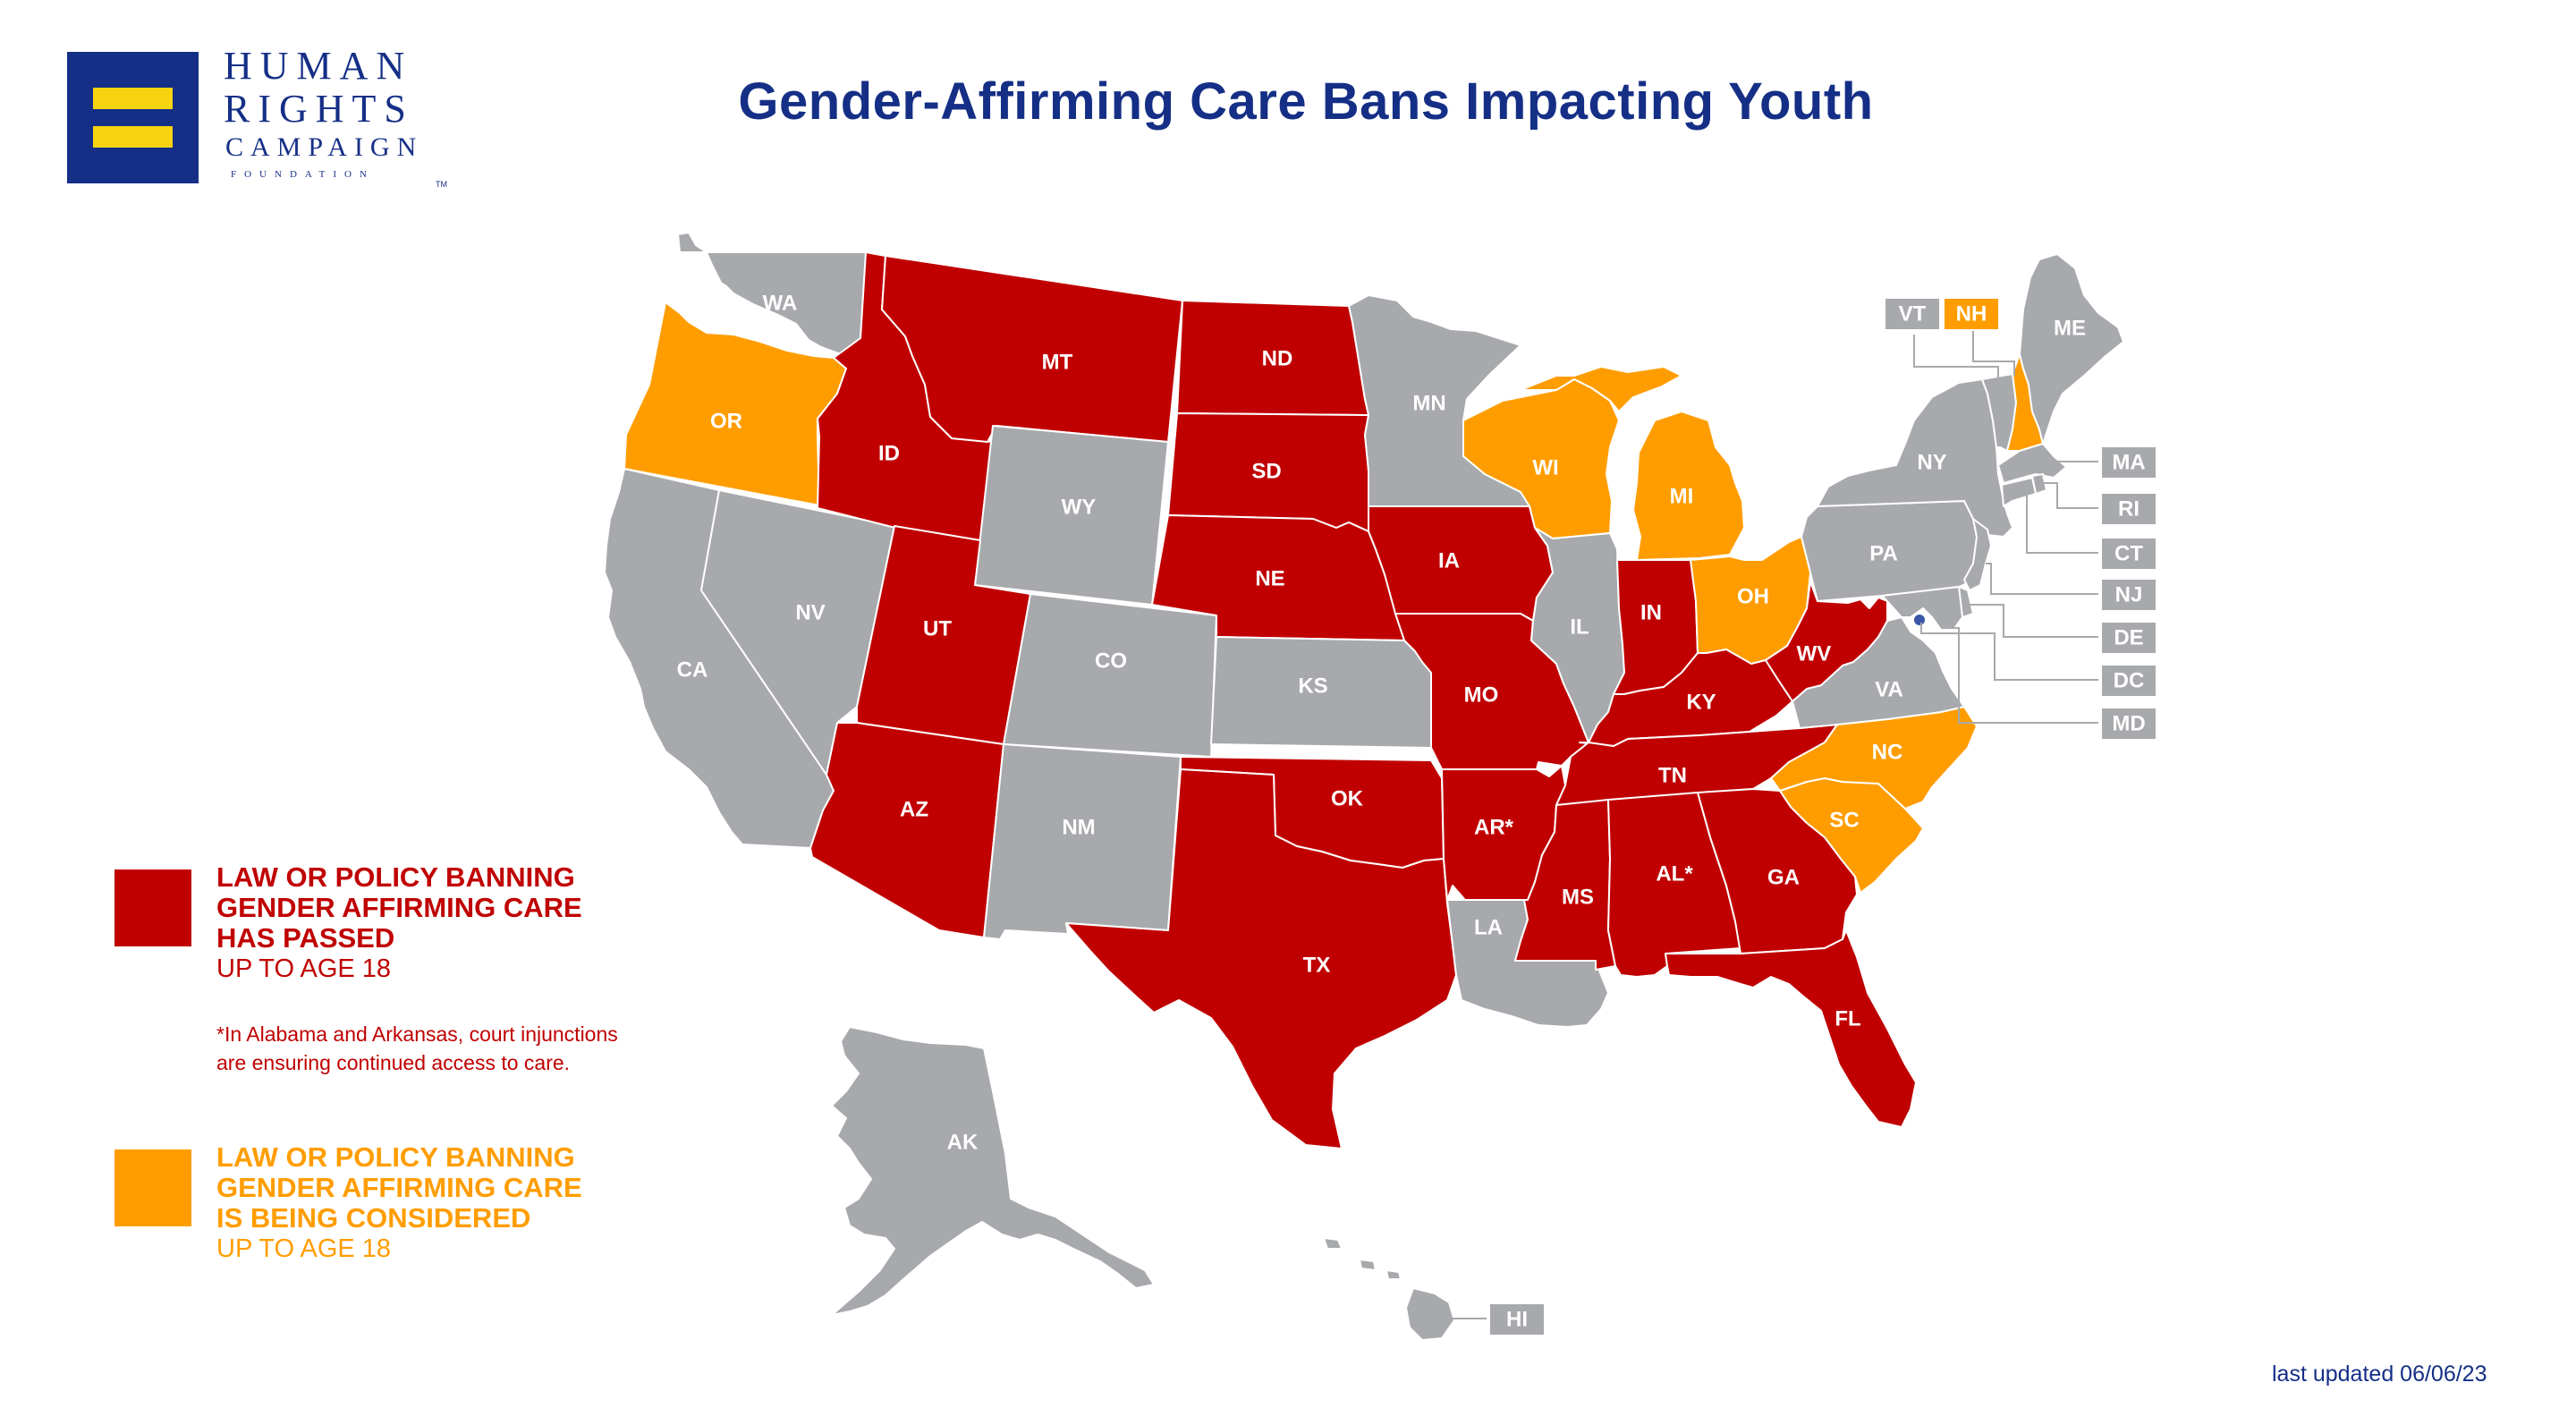  What do you see at coordinates (1269, 578) in the screenshot?
I see `state-label-ne: NE` at bounding box center [1269, 578].